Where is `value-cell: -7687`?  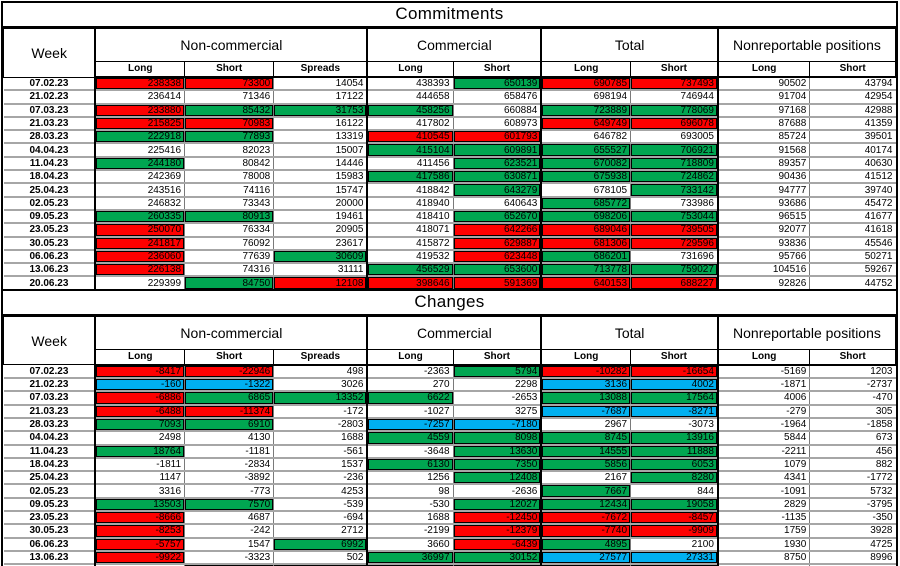
value-cell: -7687 is located at coordinates (585, 410).